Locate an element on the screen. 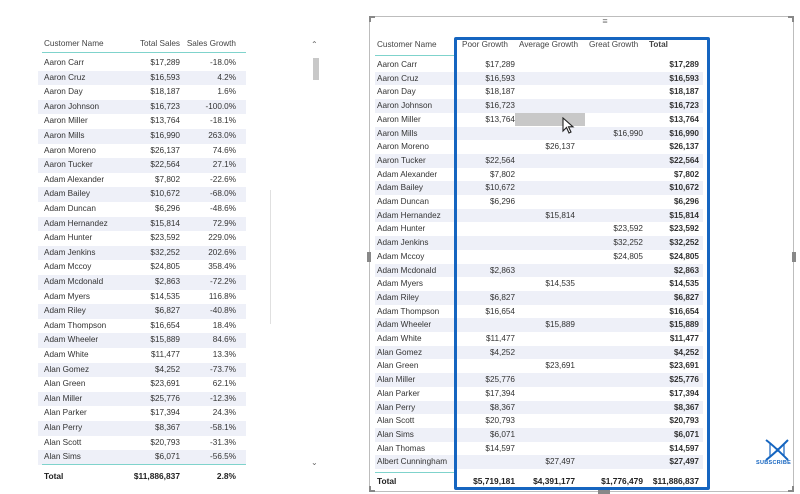 Image resolution: width=800 pixels, height=494 pixels. matrix-row: Alan Gomez $4,252 $4,252 is located at coordinates (539, 352).